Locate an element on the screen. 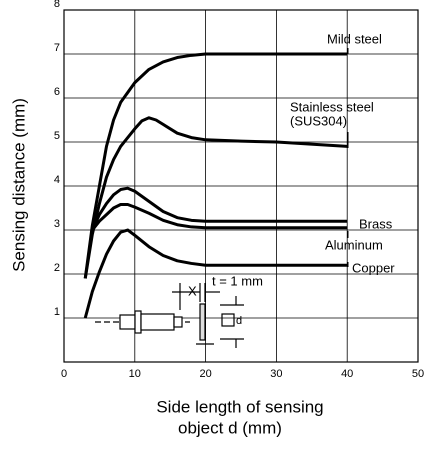 This screenshot has width=430, height=449. x-tick-label: 20 is located at coordinates (205, 374).